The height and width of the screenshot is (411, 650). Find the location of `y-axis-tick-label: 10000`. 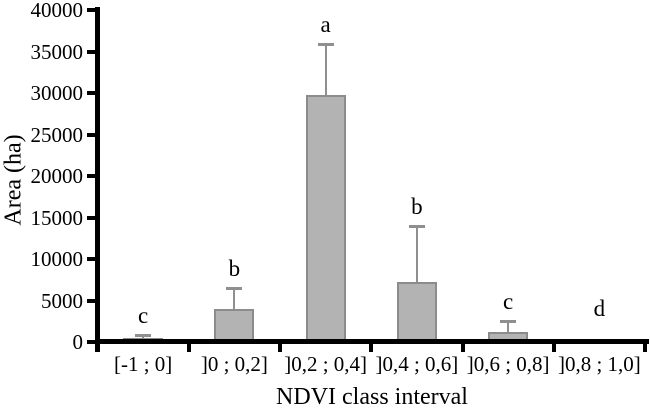

y-axis-tick-label: 10000 is located at coordinates (57, 259).